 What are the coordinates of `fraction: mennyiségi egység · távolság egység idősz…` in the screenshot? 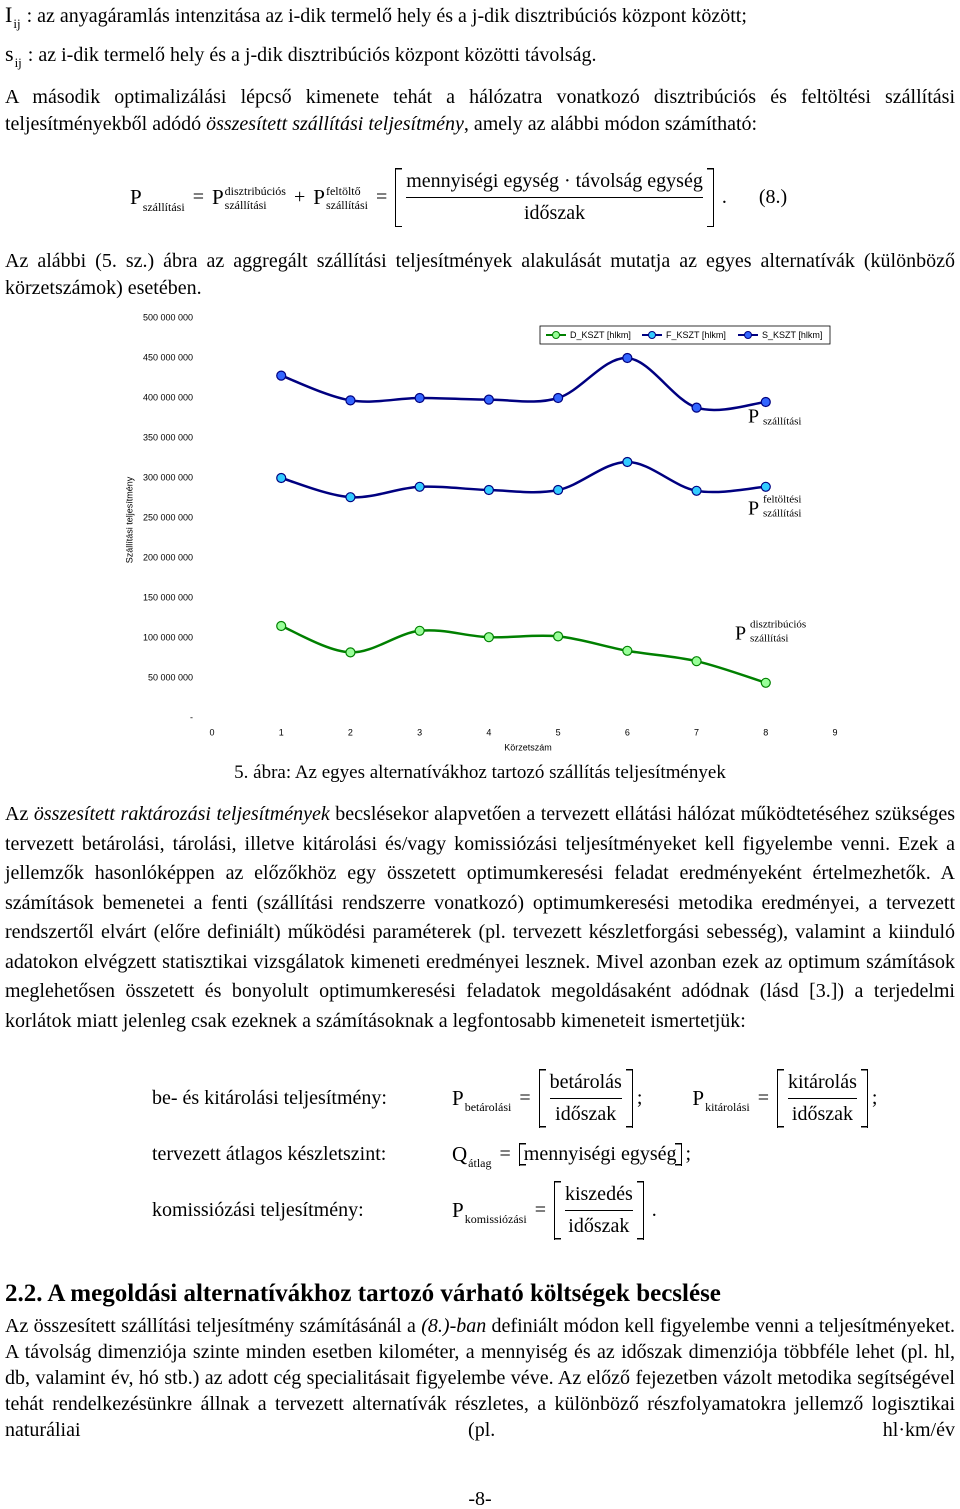 It's located at (554, 197).